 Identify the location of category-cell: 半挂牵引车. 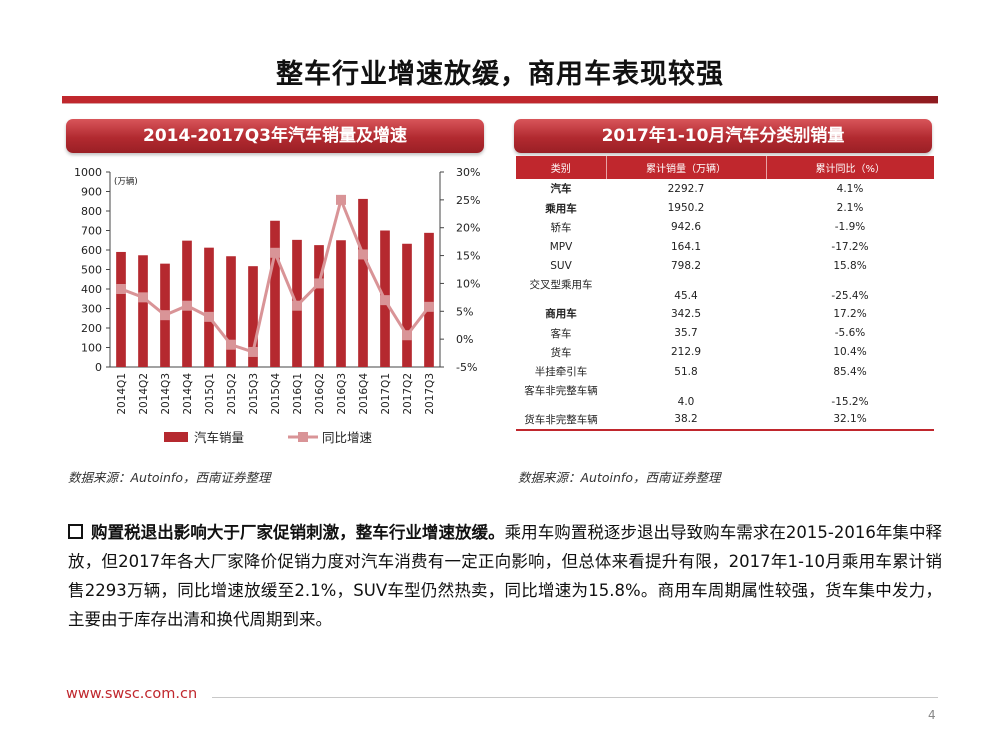
(561, 372).